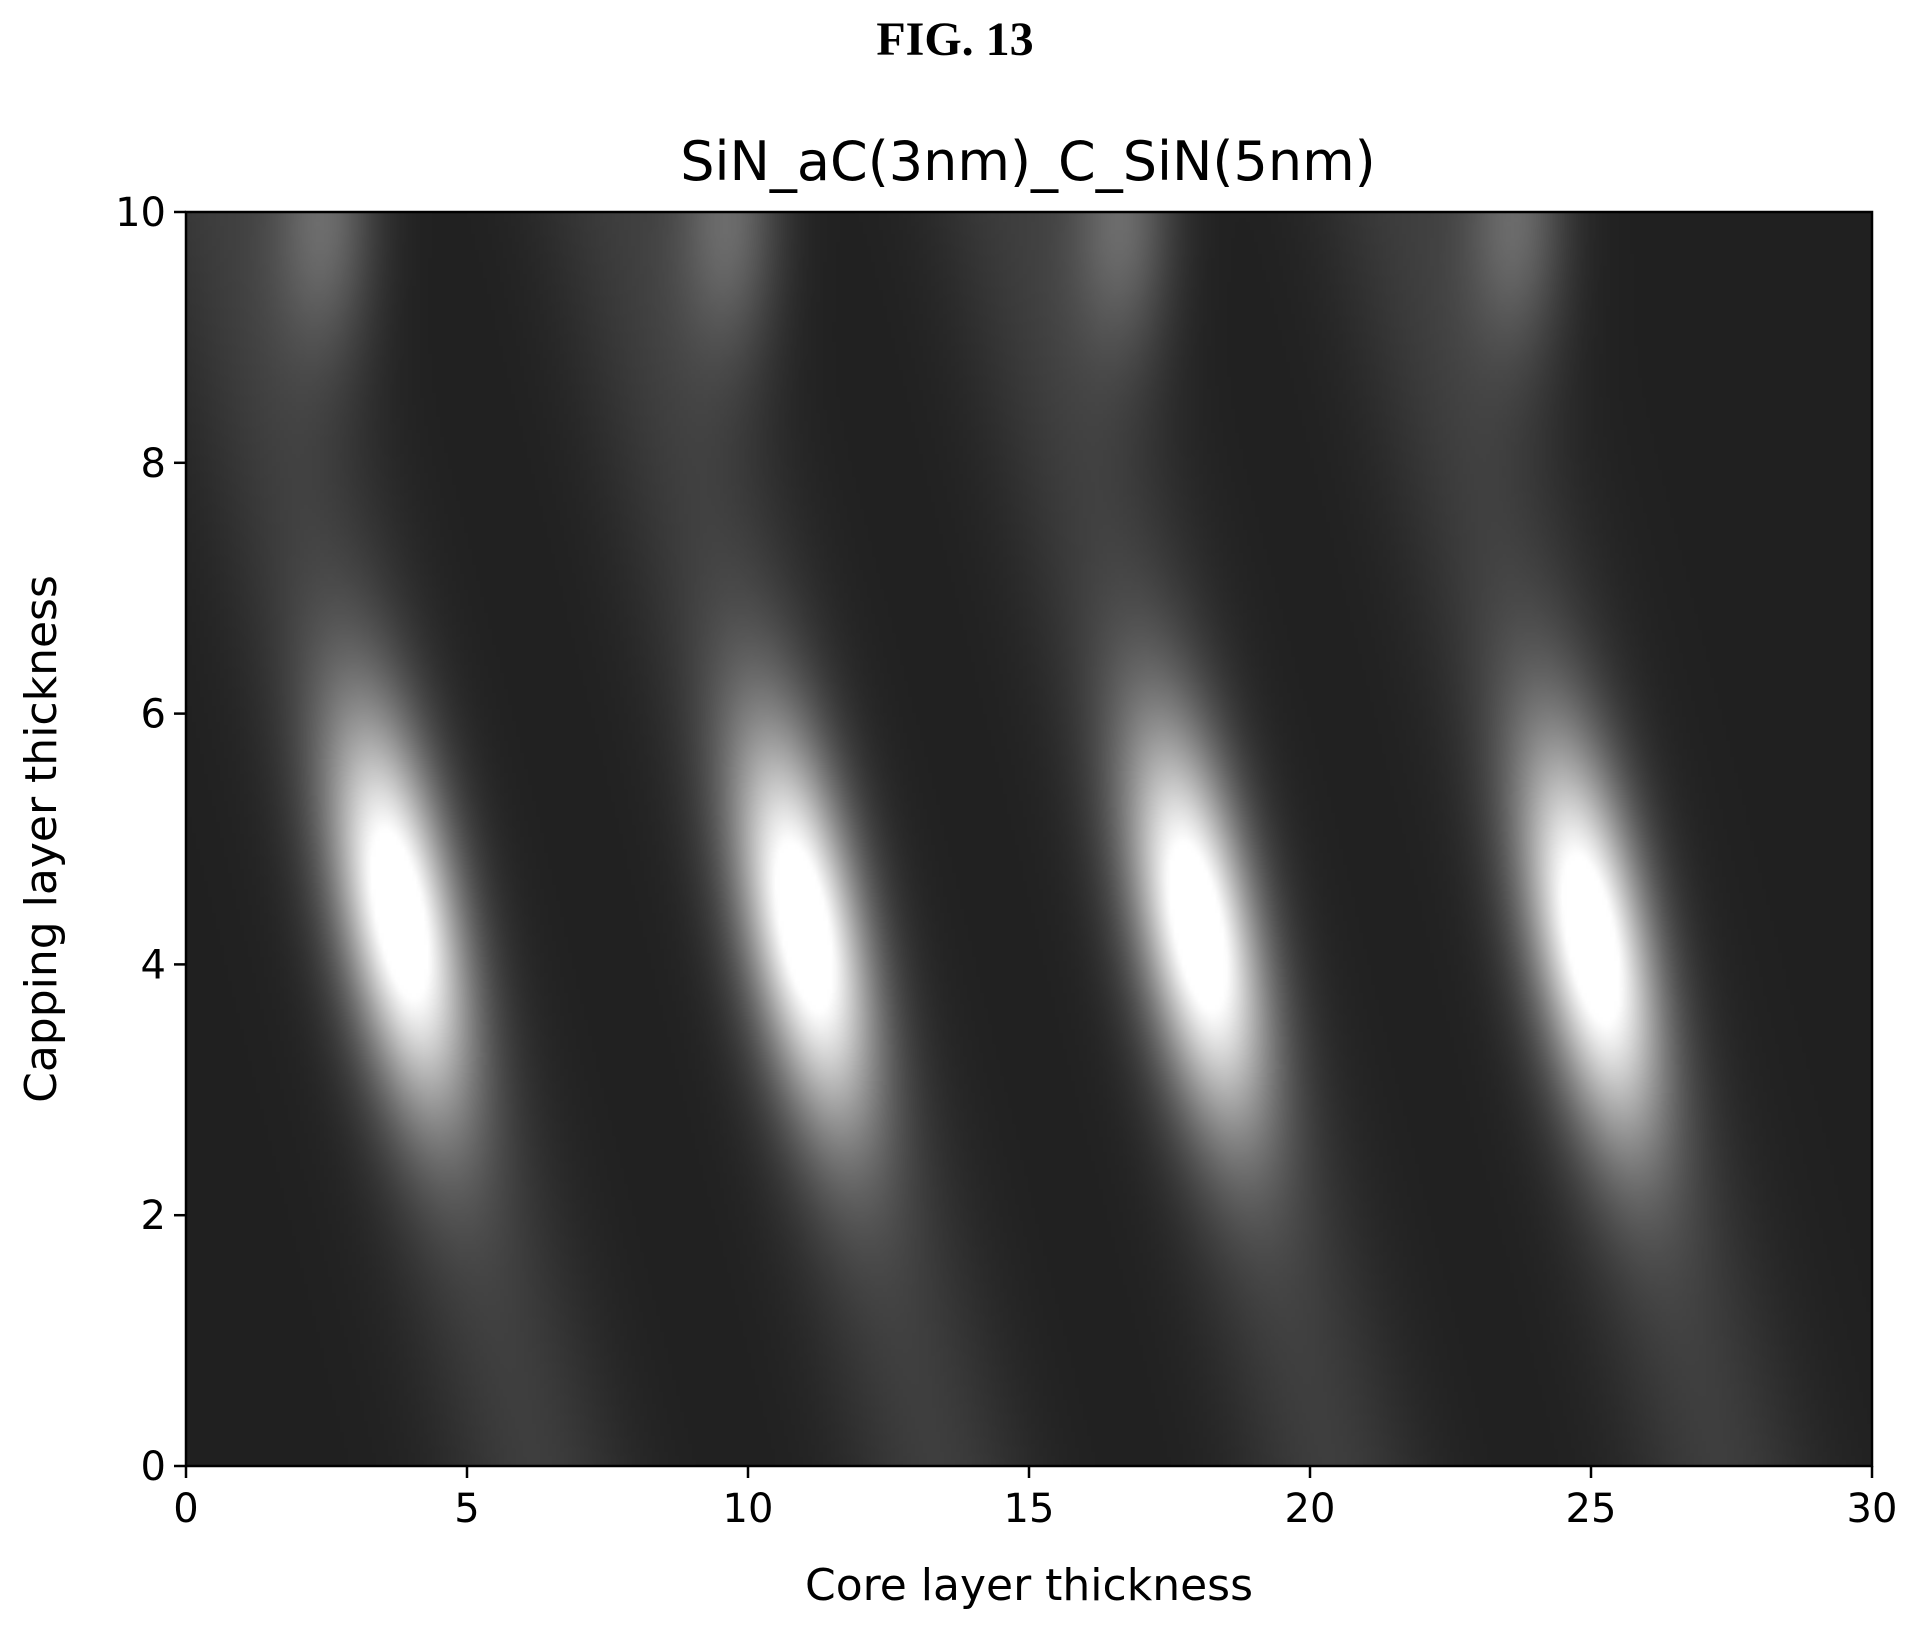  Describe the element at coordinates (1029, 1585) in the screenshot. I see `x-axis-label: Core layer thickness` at that location.